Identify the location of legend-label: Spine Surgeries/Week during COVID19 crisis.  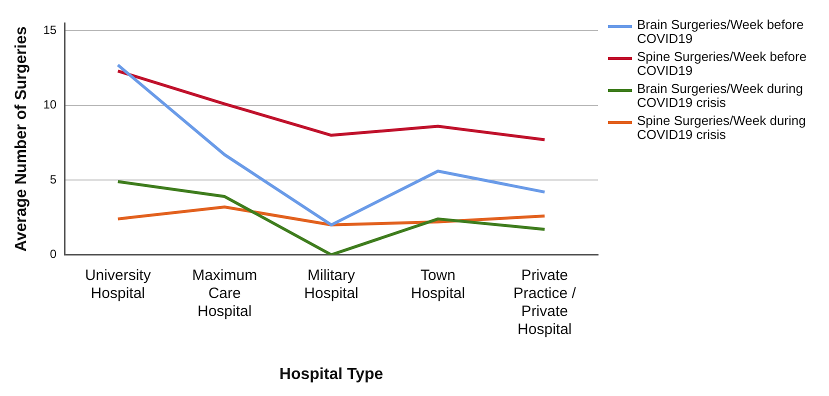
(722, 127).